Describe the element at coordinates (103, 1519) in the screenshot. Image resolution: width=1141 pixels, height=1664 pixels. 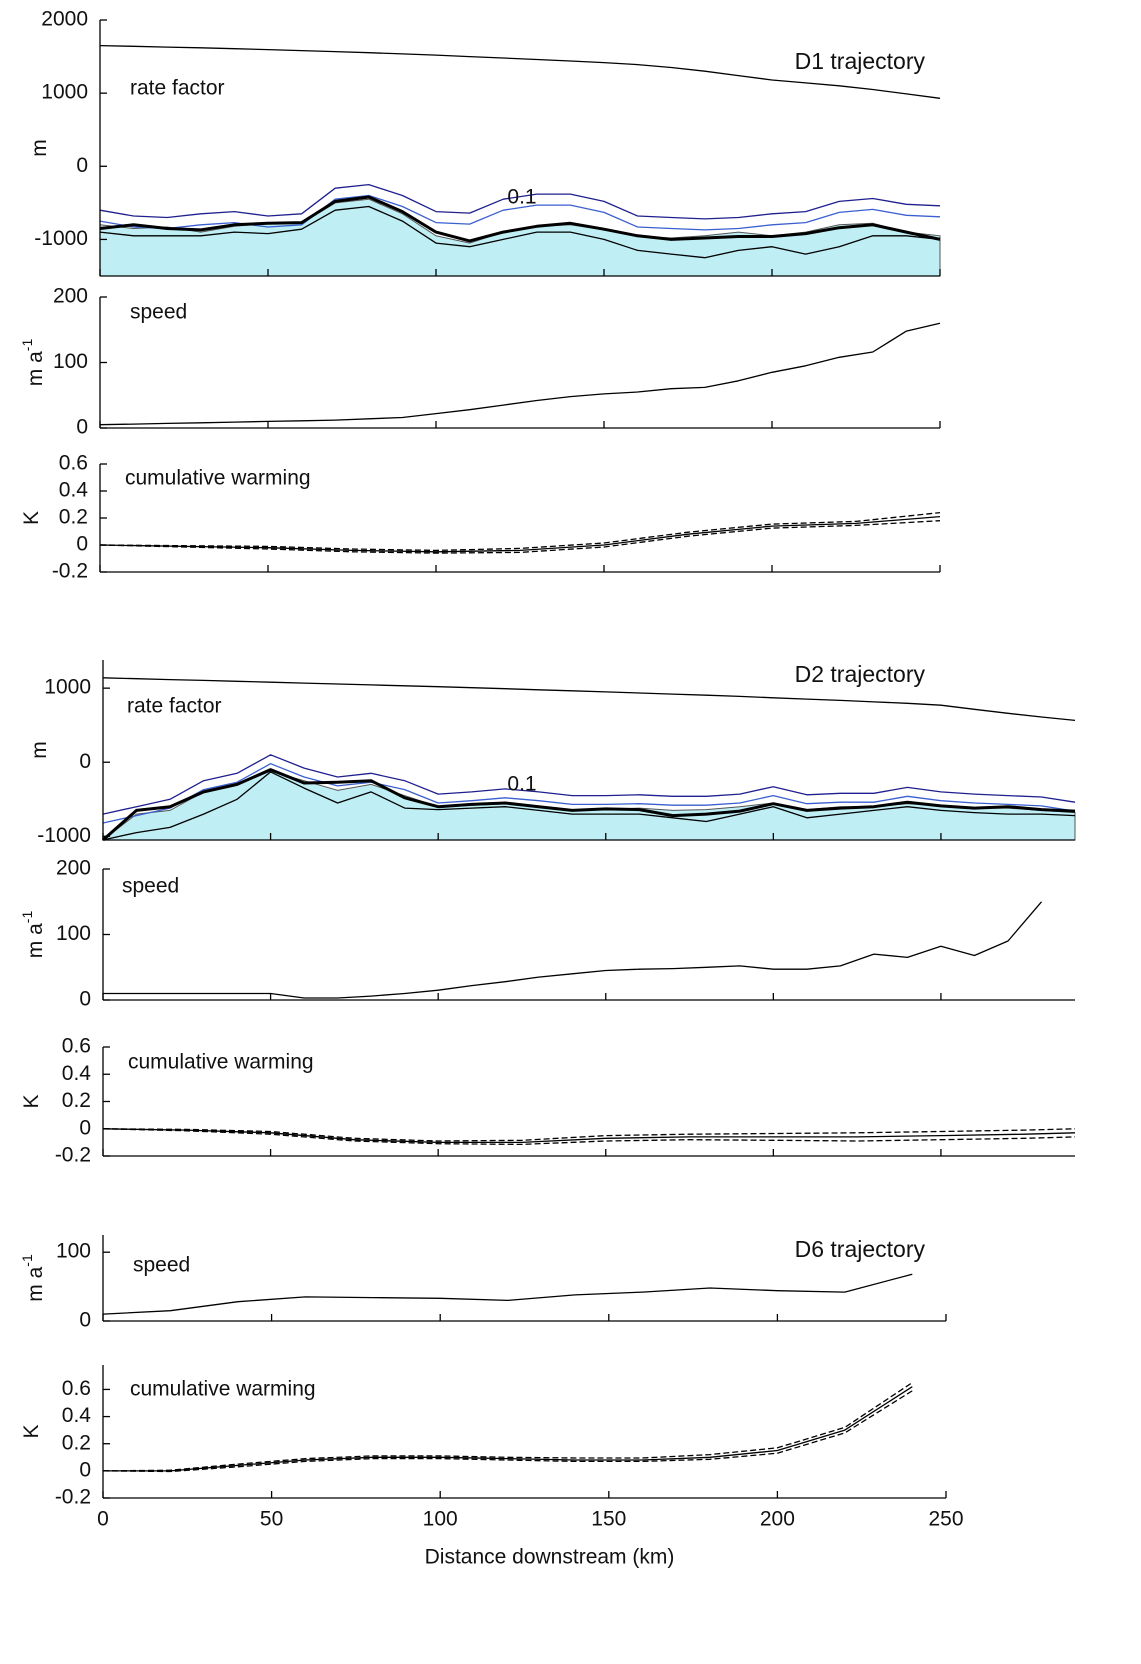
I see `x-tick-label: 0` at that location.